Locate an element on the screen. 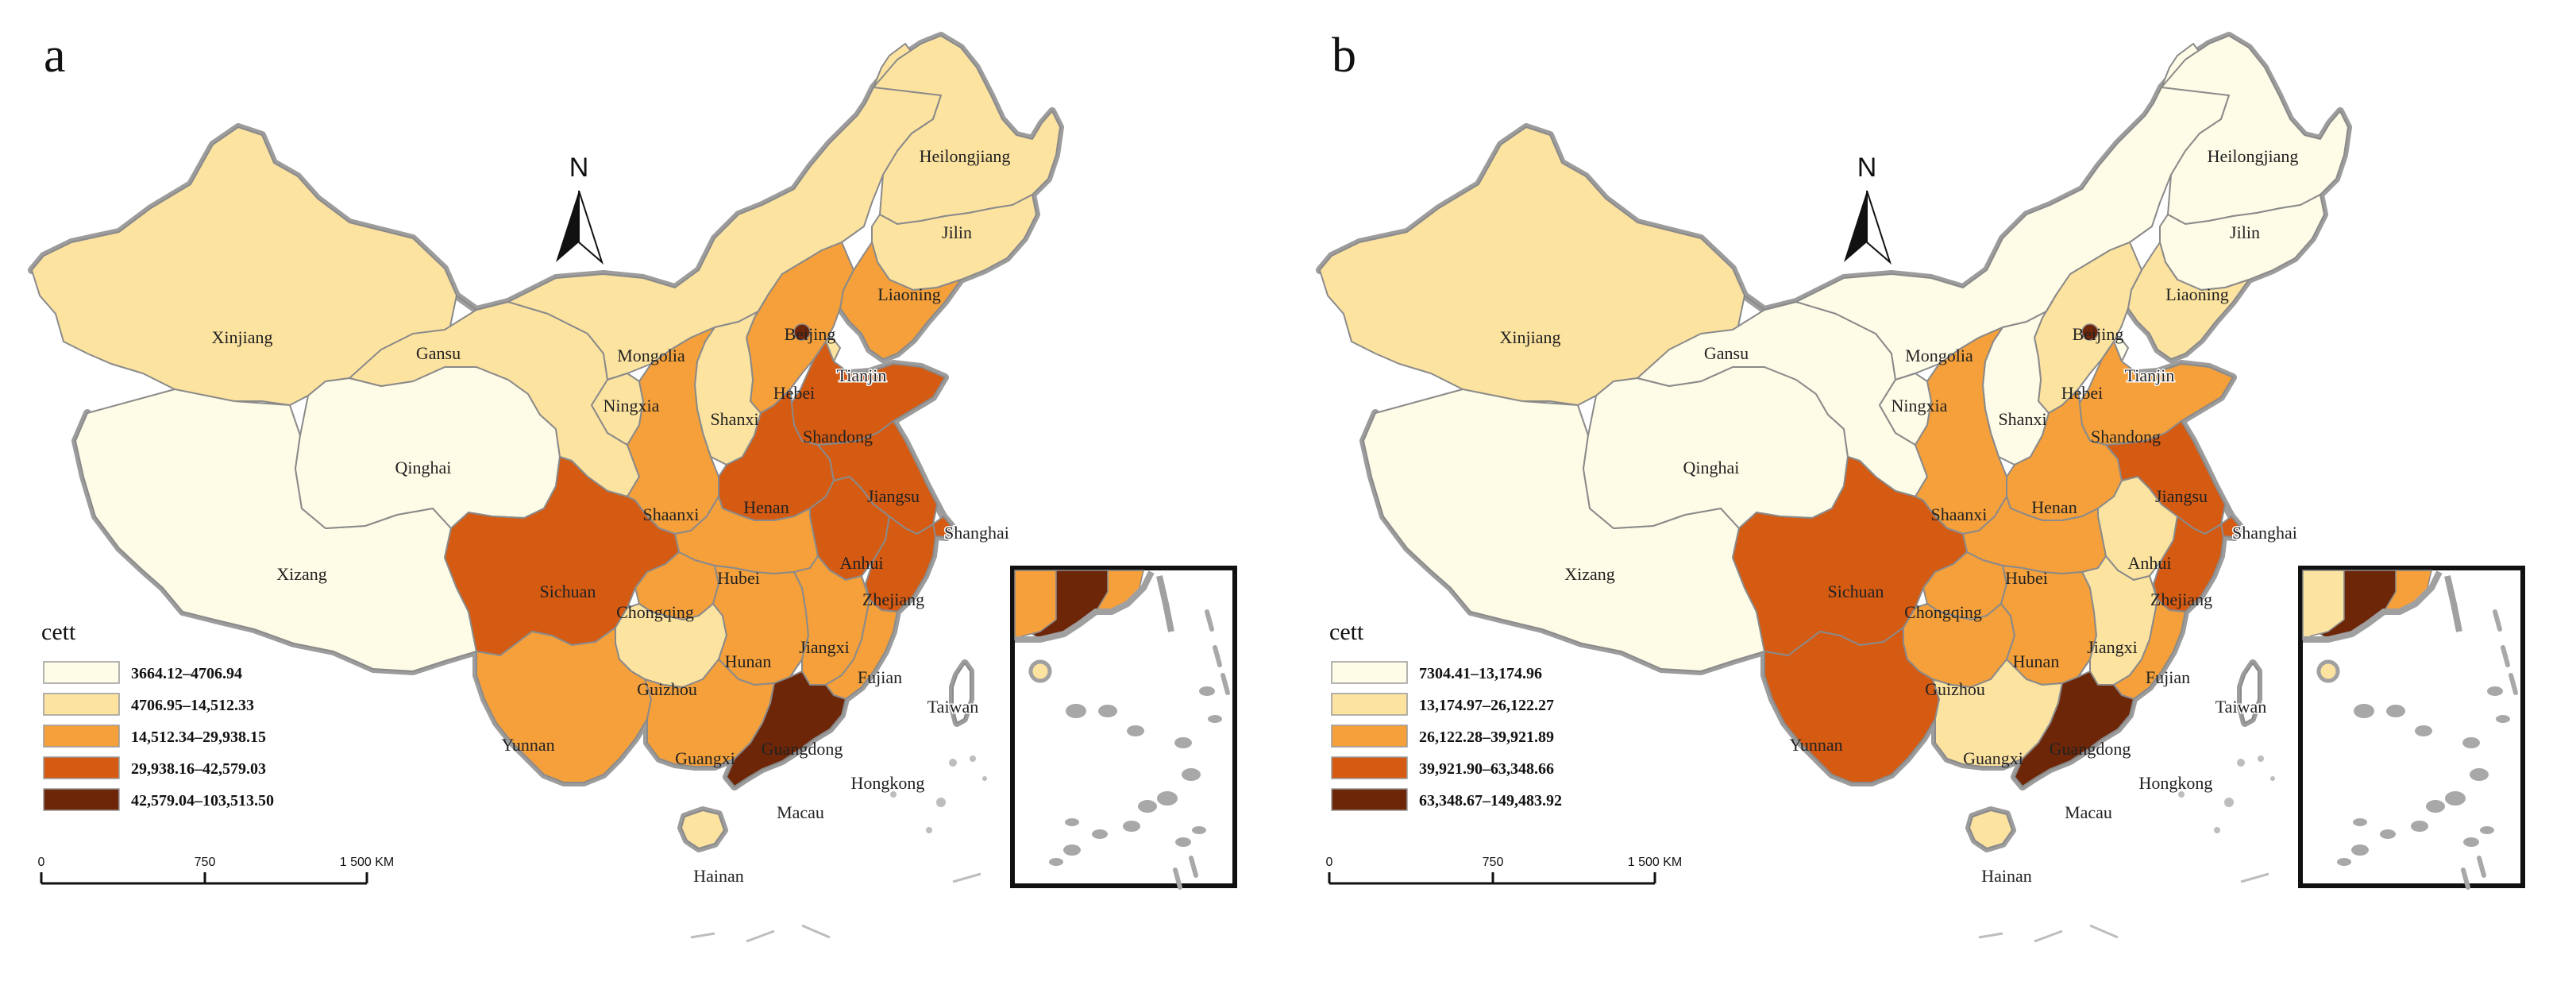 The height and width of the screenshot is (997, 2576). label-hunan: Hunan is located at coordinates (2037, 661).